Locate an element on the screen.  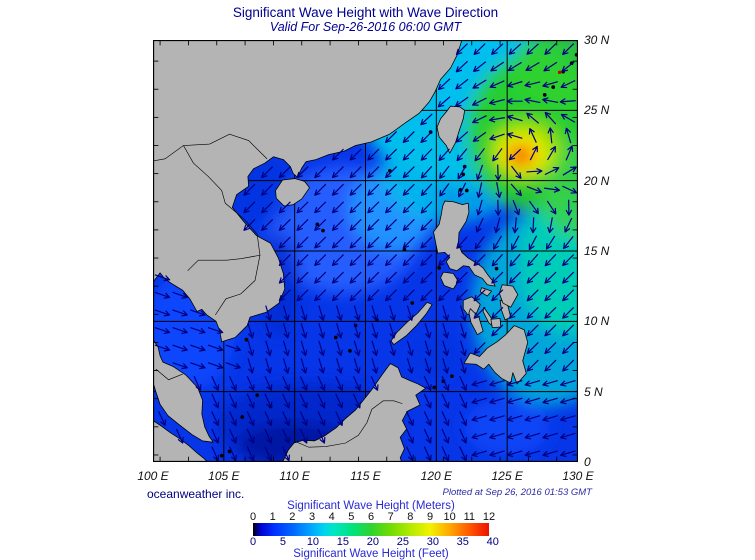
colorbar-meters-10: 10 is located at coordinates (449, 517).